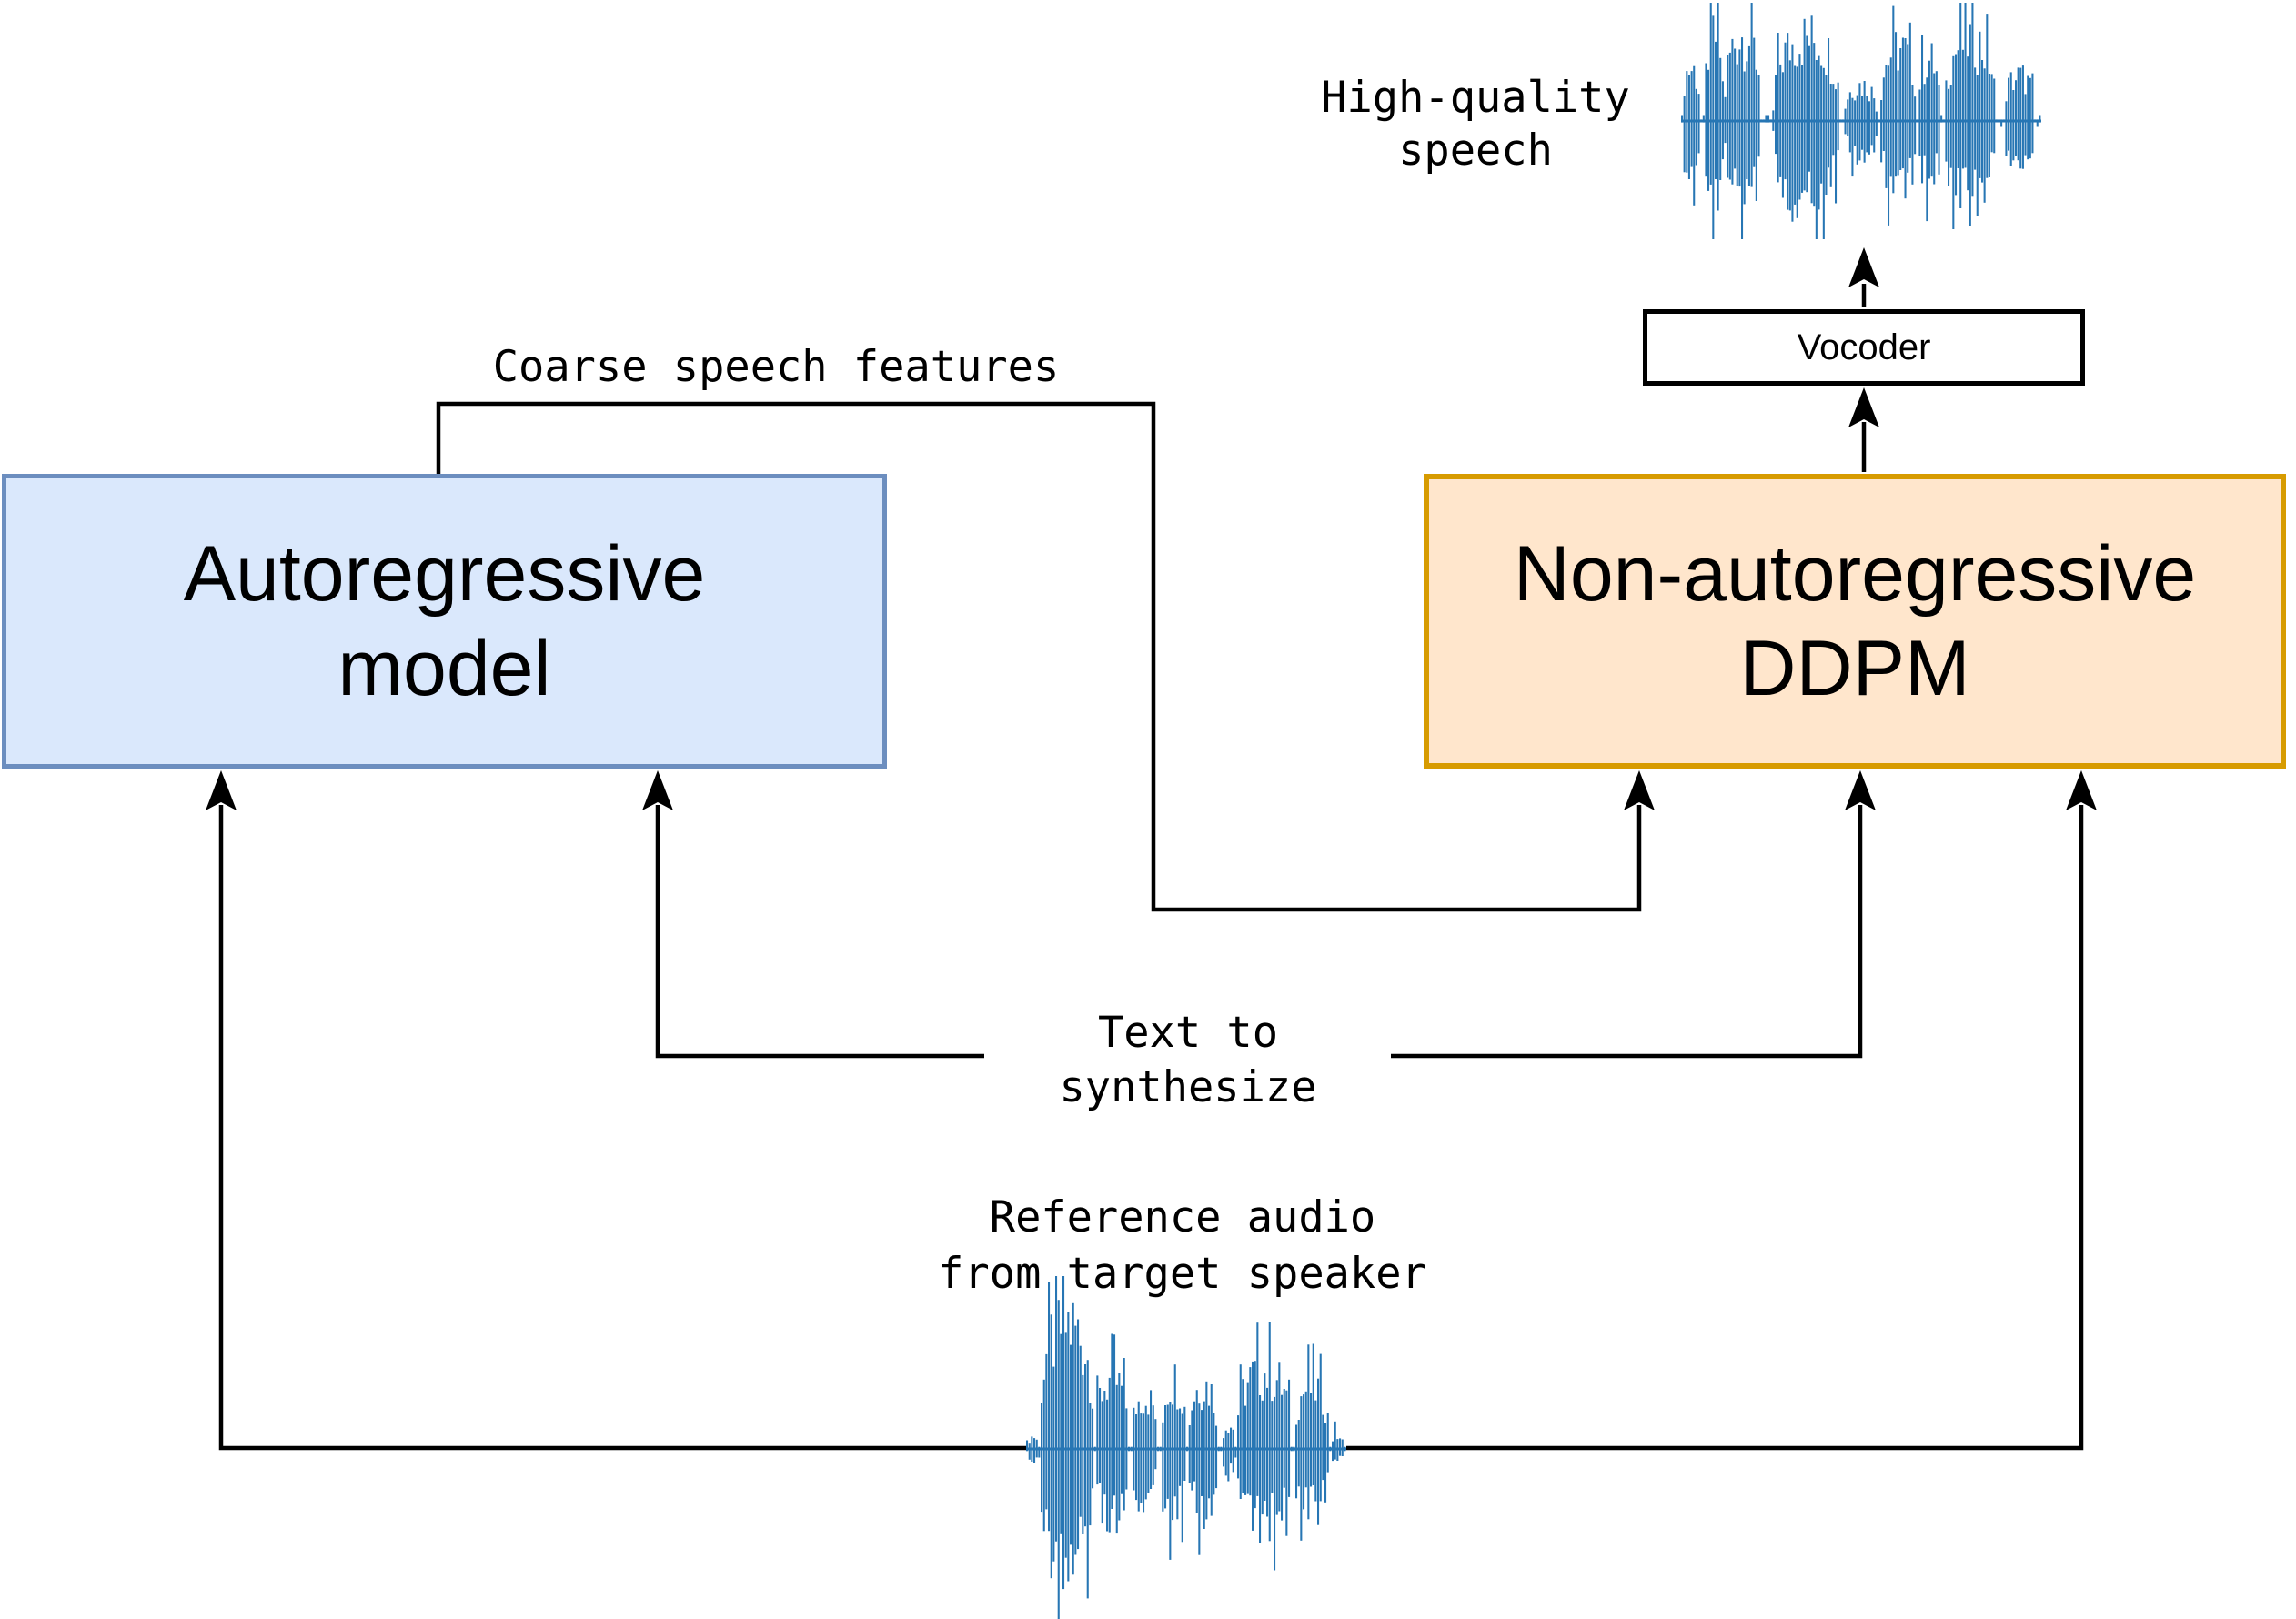  I want to click on non-autoregressive-ddpm-box: Non-autoregressive DDPM, so click(1855, 622).